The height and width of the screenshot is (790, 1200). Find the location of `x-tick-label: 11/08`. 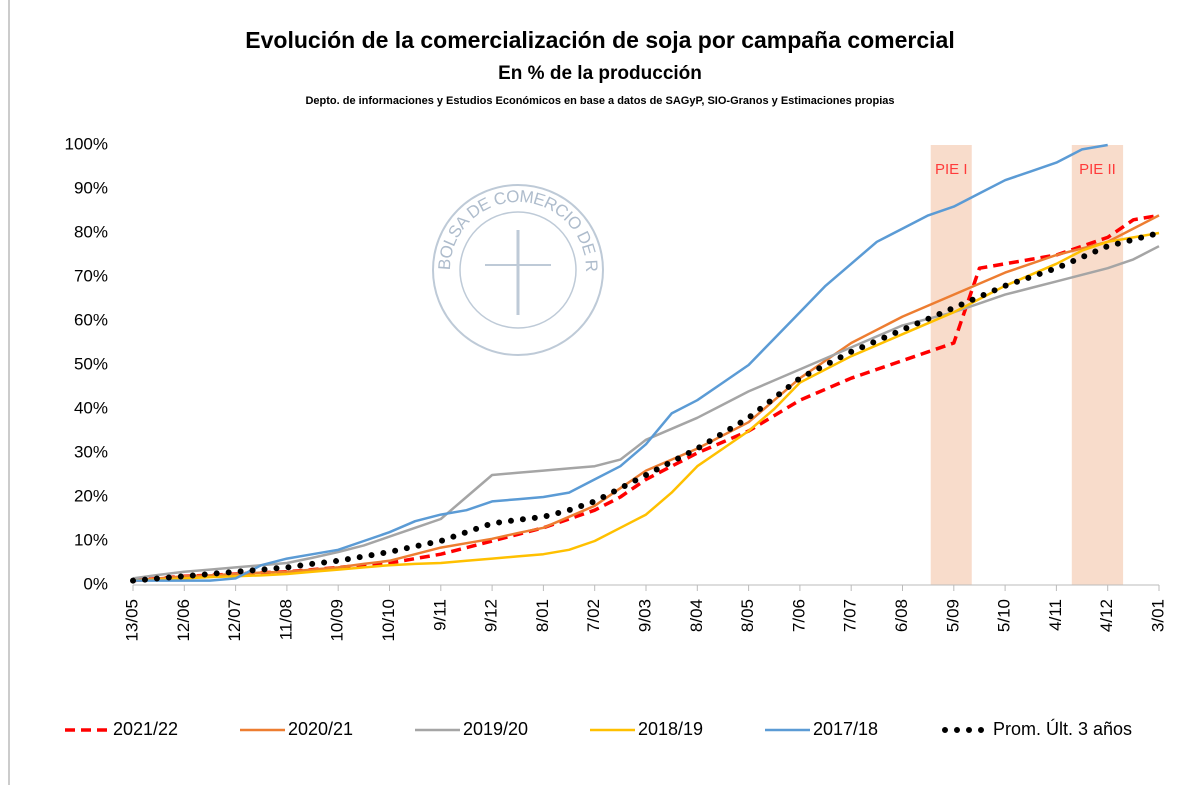

x-tick-label: 11/08 is located at coordinates (285, 619).